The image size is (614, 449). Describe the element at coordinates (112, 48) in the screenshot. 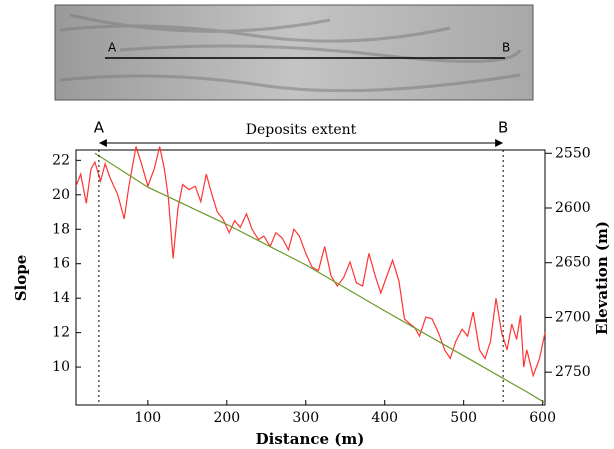

I see `image-label: A` at that location.